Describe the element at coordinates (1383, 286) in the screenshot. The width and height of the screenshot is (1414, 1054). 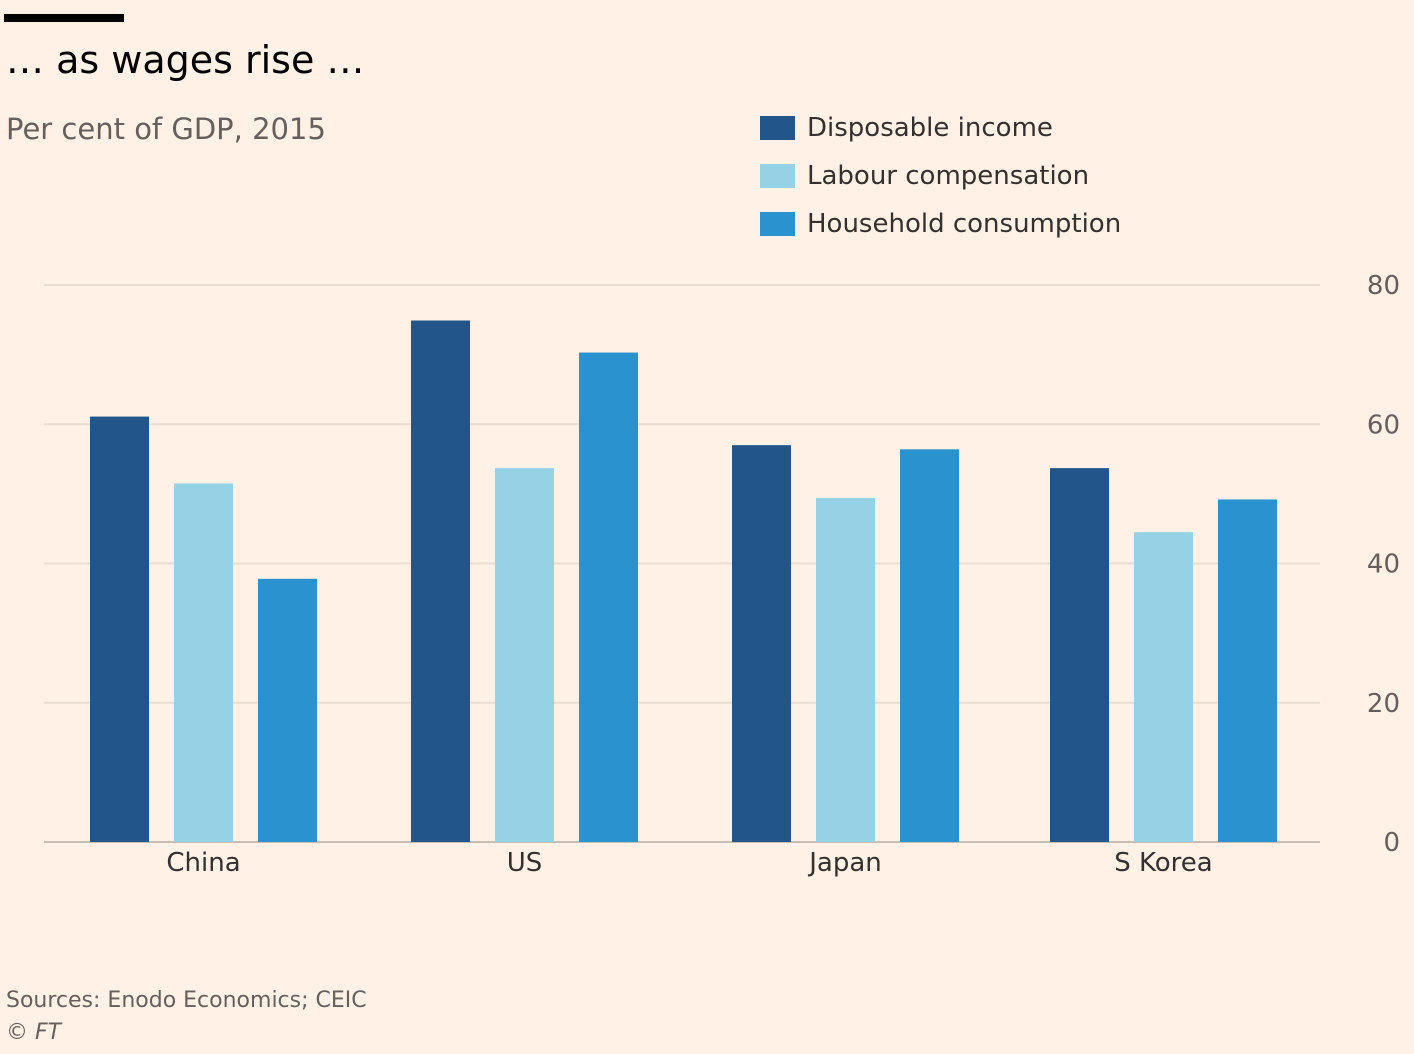
I see `y-tick-label: 80` at that location.